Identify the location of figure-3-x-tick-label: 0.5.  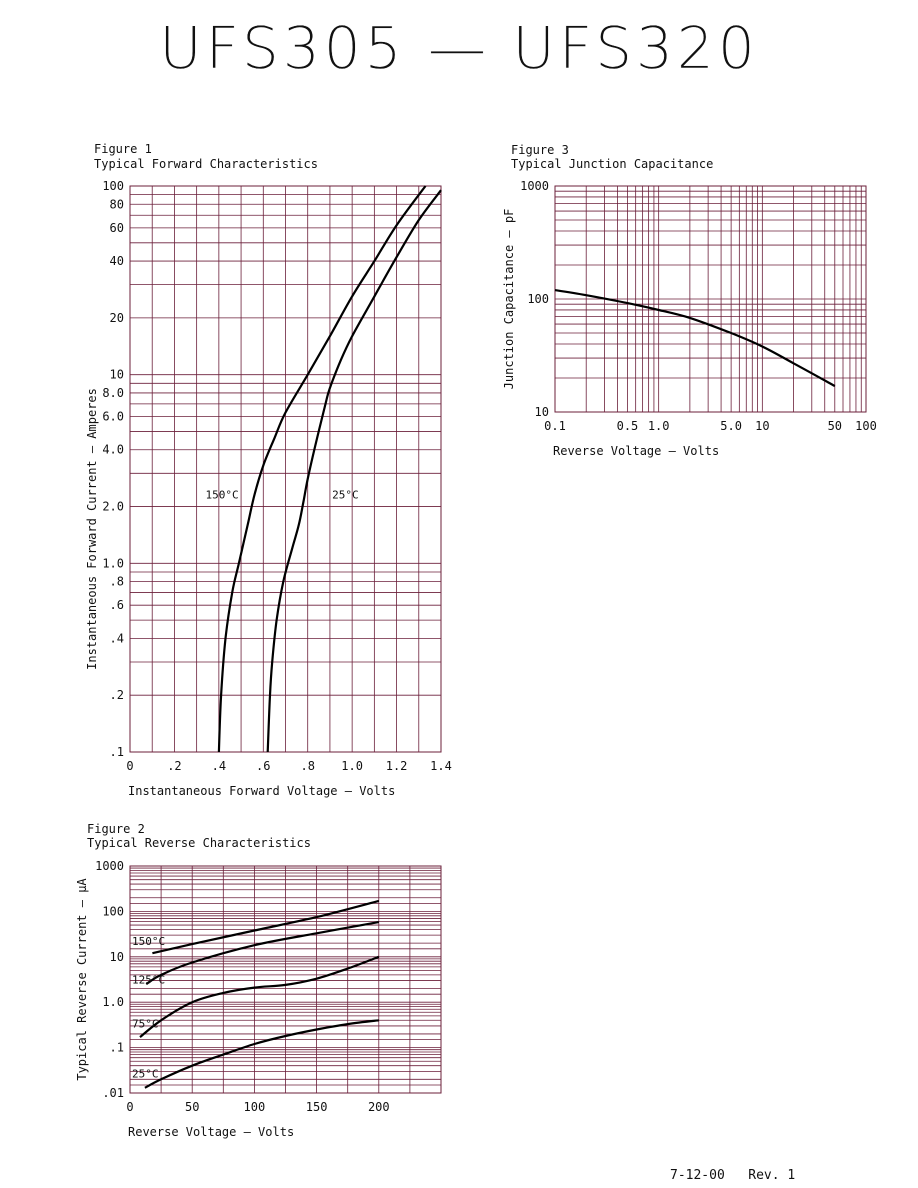
(628, 426).